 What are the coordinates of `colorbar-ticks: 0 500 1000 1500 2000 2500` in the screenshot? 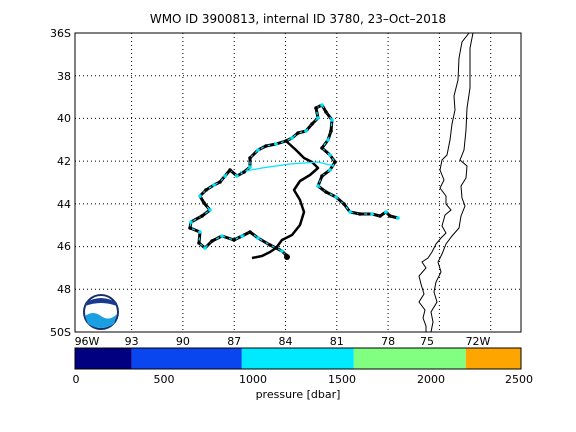 It's located at (303, 379).